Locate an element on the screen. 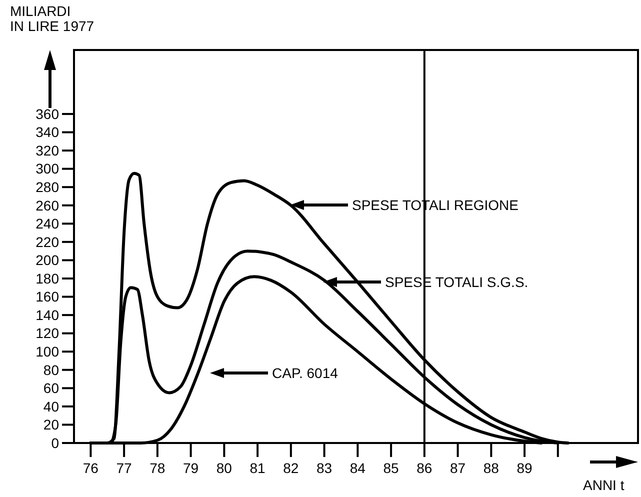  y-tick-label: 140 is located at coordinates (48, 314).